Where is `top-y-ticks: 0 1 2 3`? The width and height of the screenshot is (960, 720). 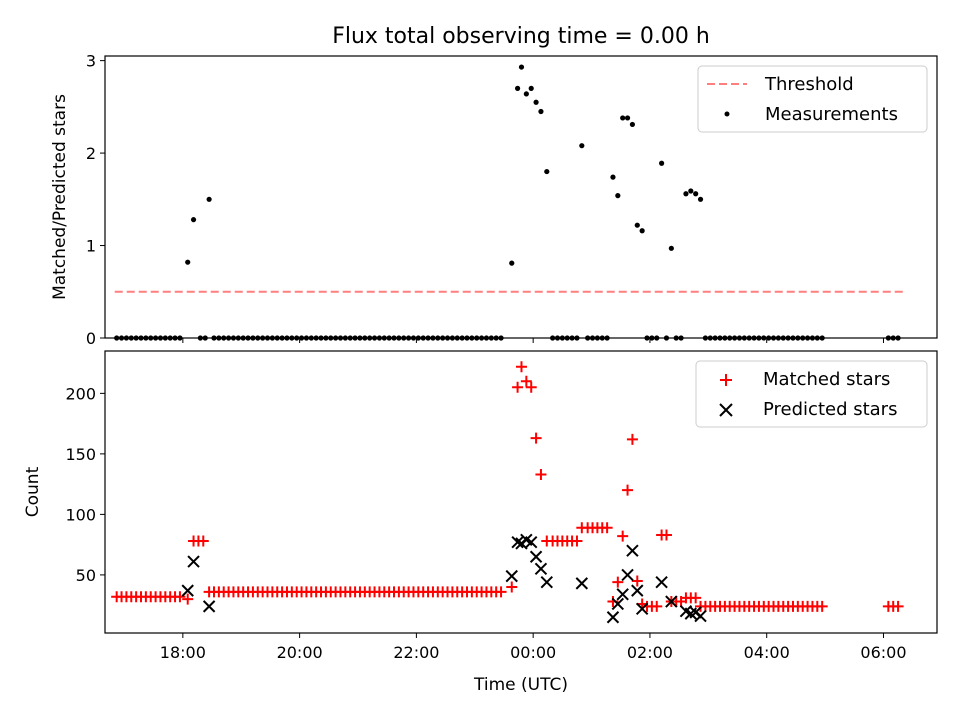
top-y-ticks: 0 1 2 3 is located at coordinates (95, 200).